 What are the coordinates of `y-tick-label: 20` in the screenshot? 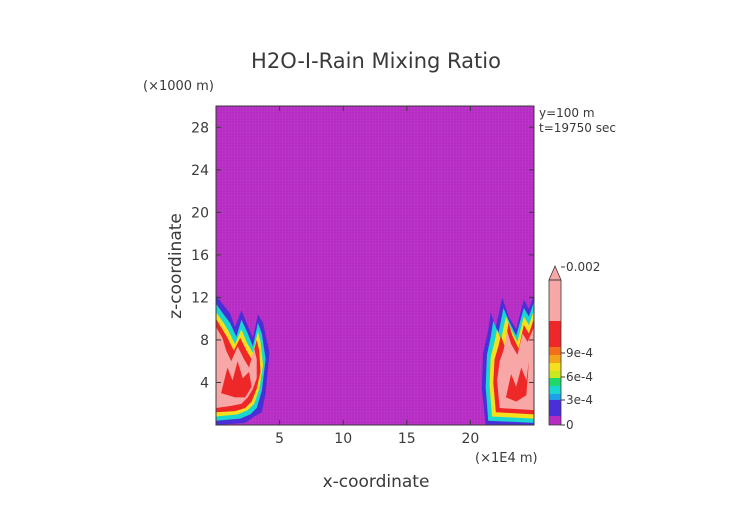 It's located at (200, 213).